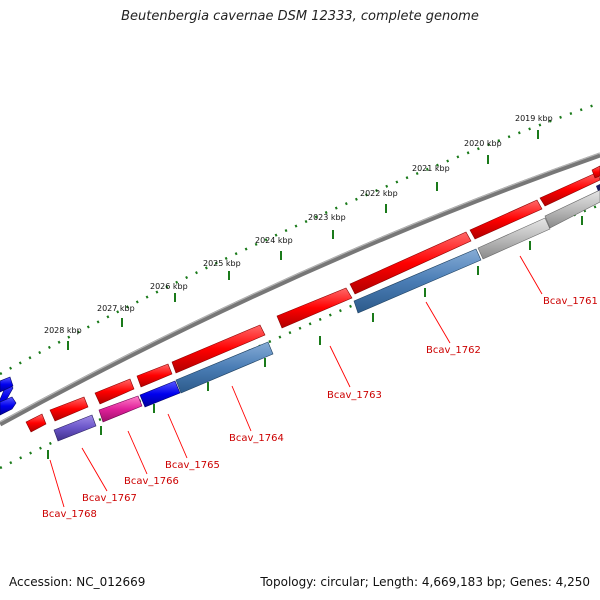 The width and height of the screenshot is (600, 600). I want to click on gene-label: Bcav_1768, so click(69, 514).